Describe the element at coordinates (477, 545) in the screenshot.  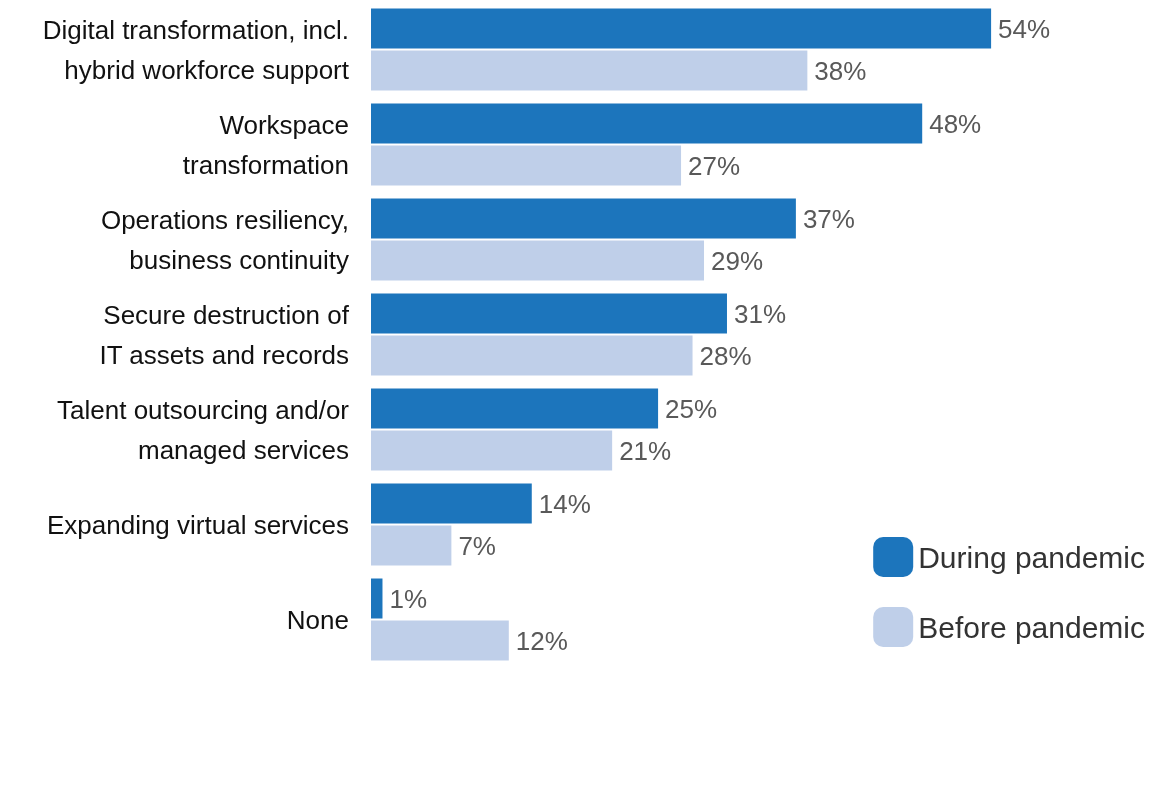
I see `data-label: 7%` at that location.